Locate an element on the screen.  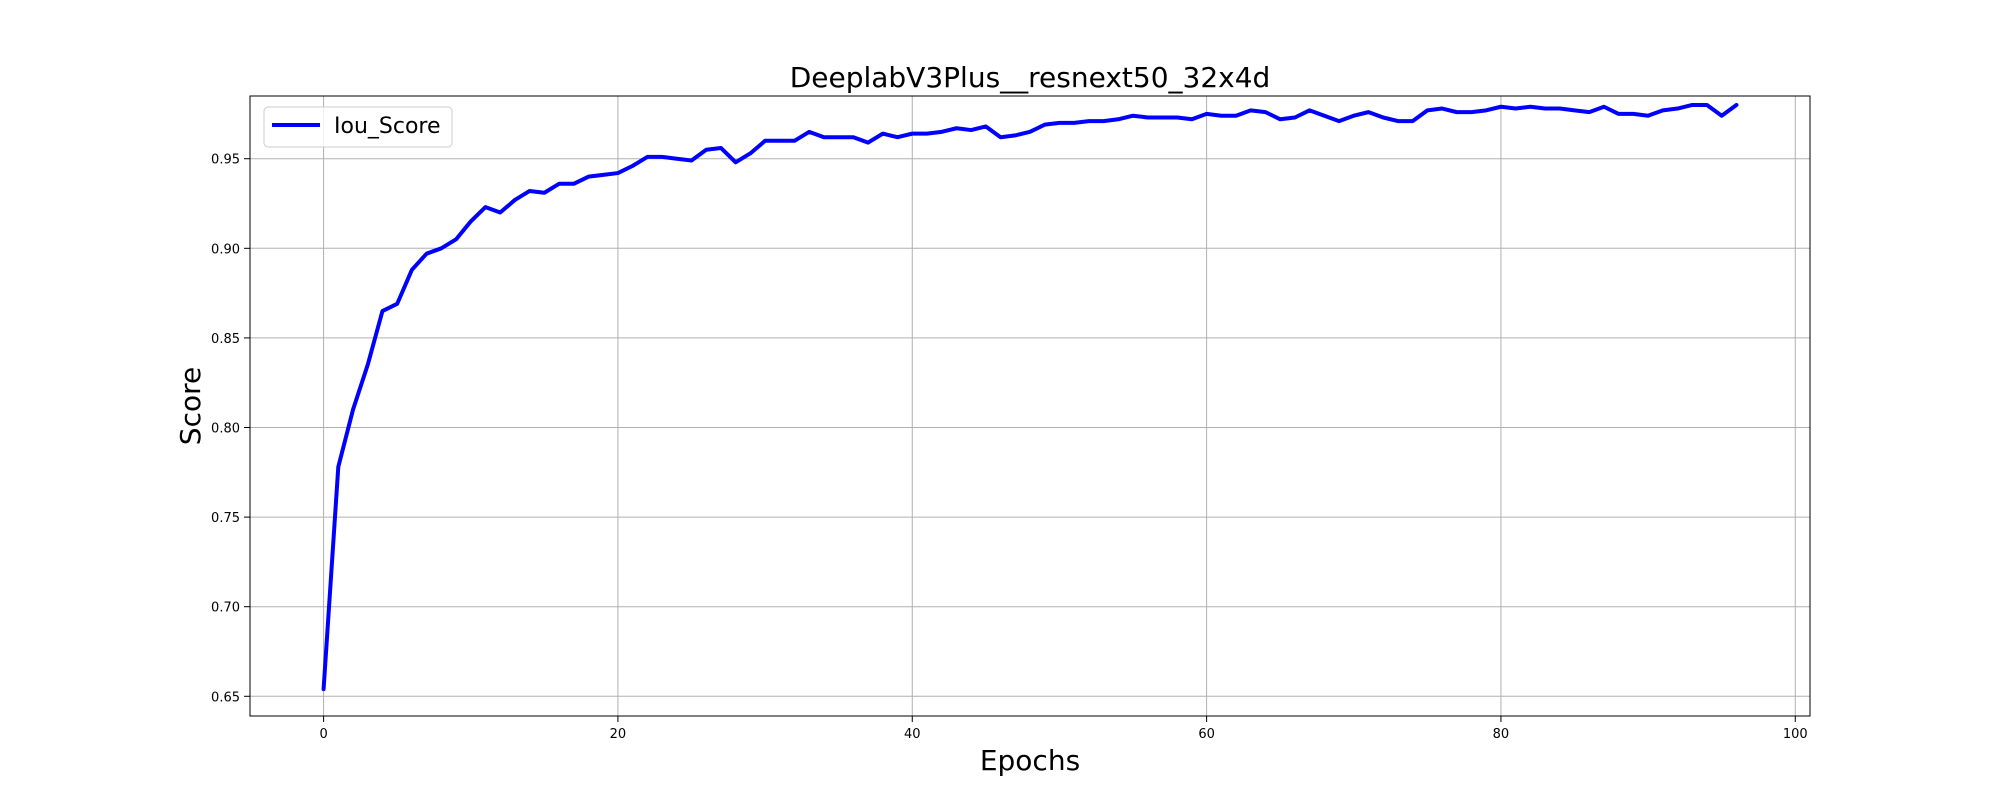
y-tick-label: 0.80 is located at coordinates (225, 429).